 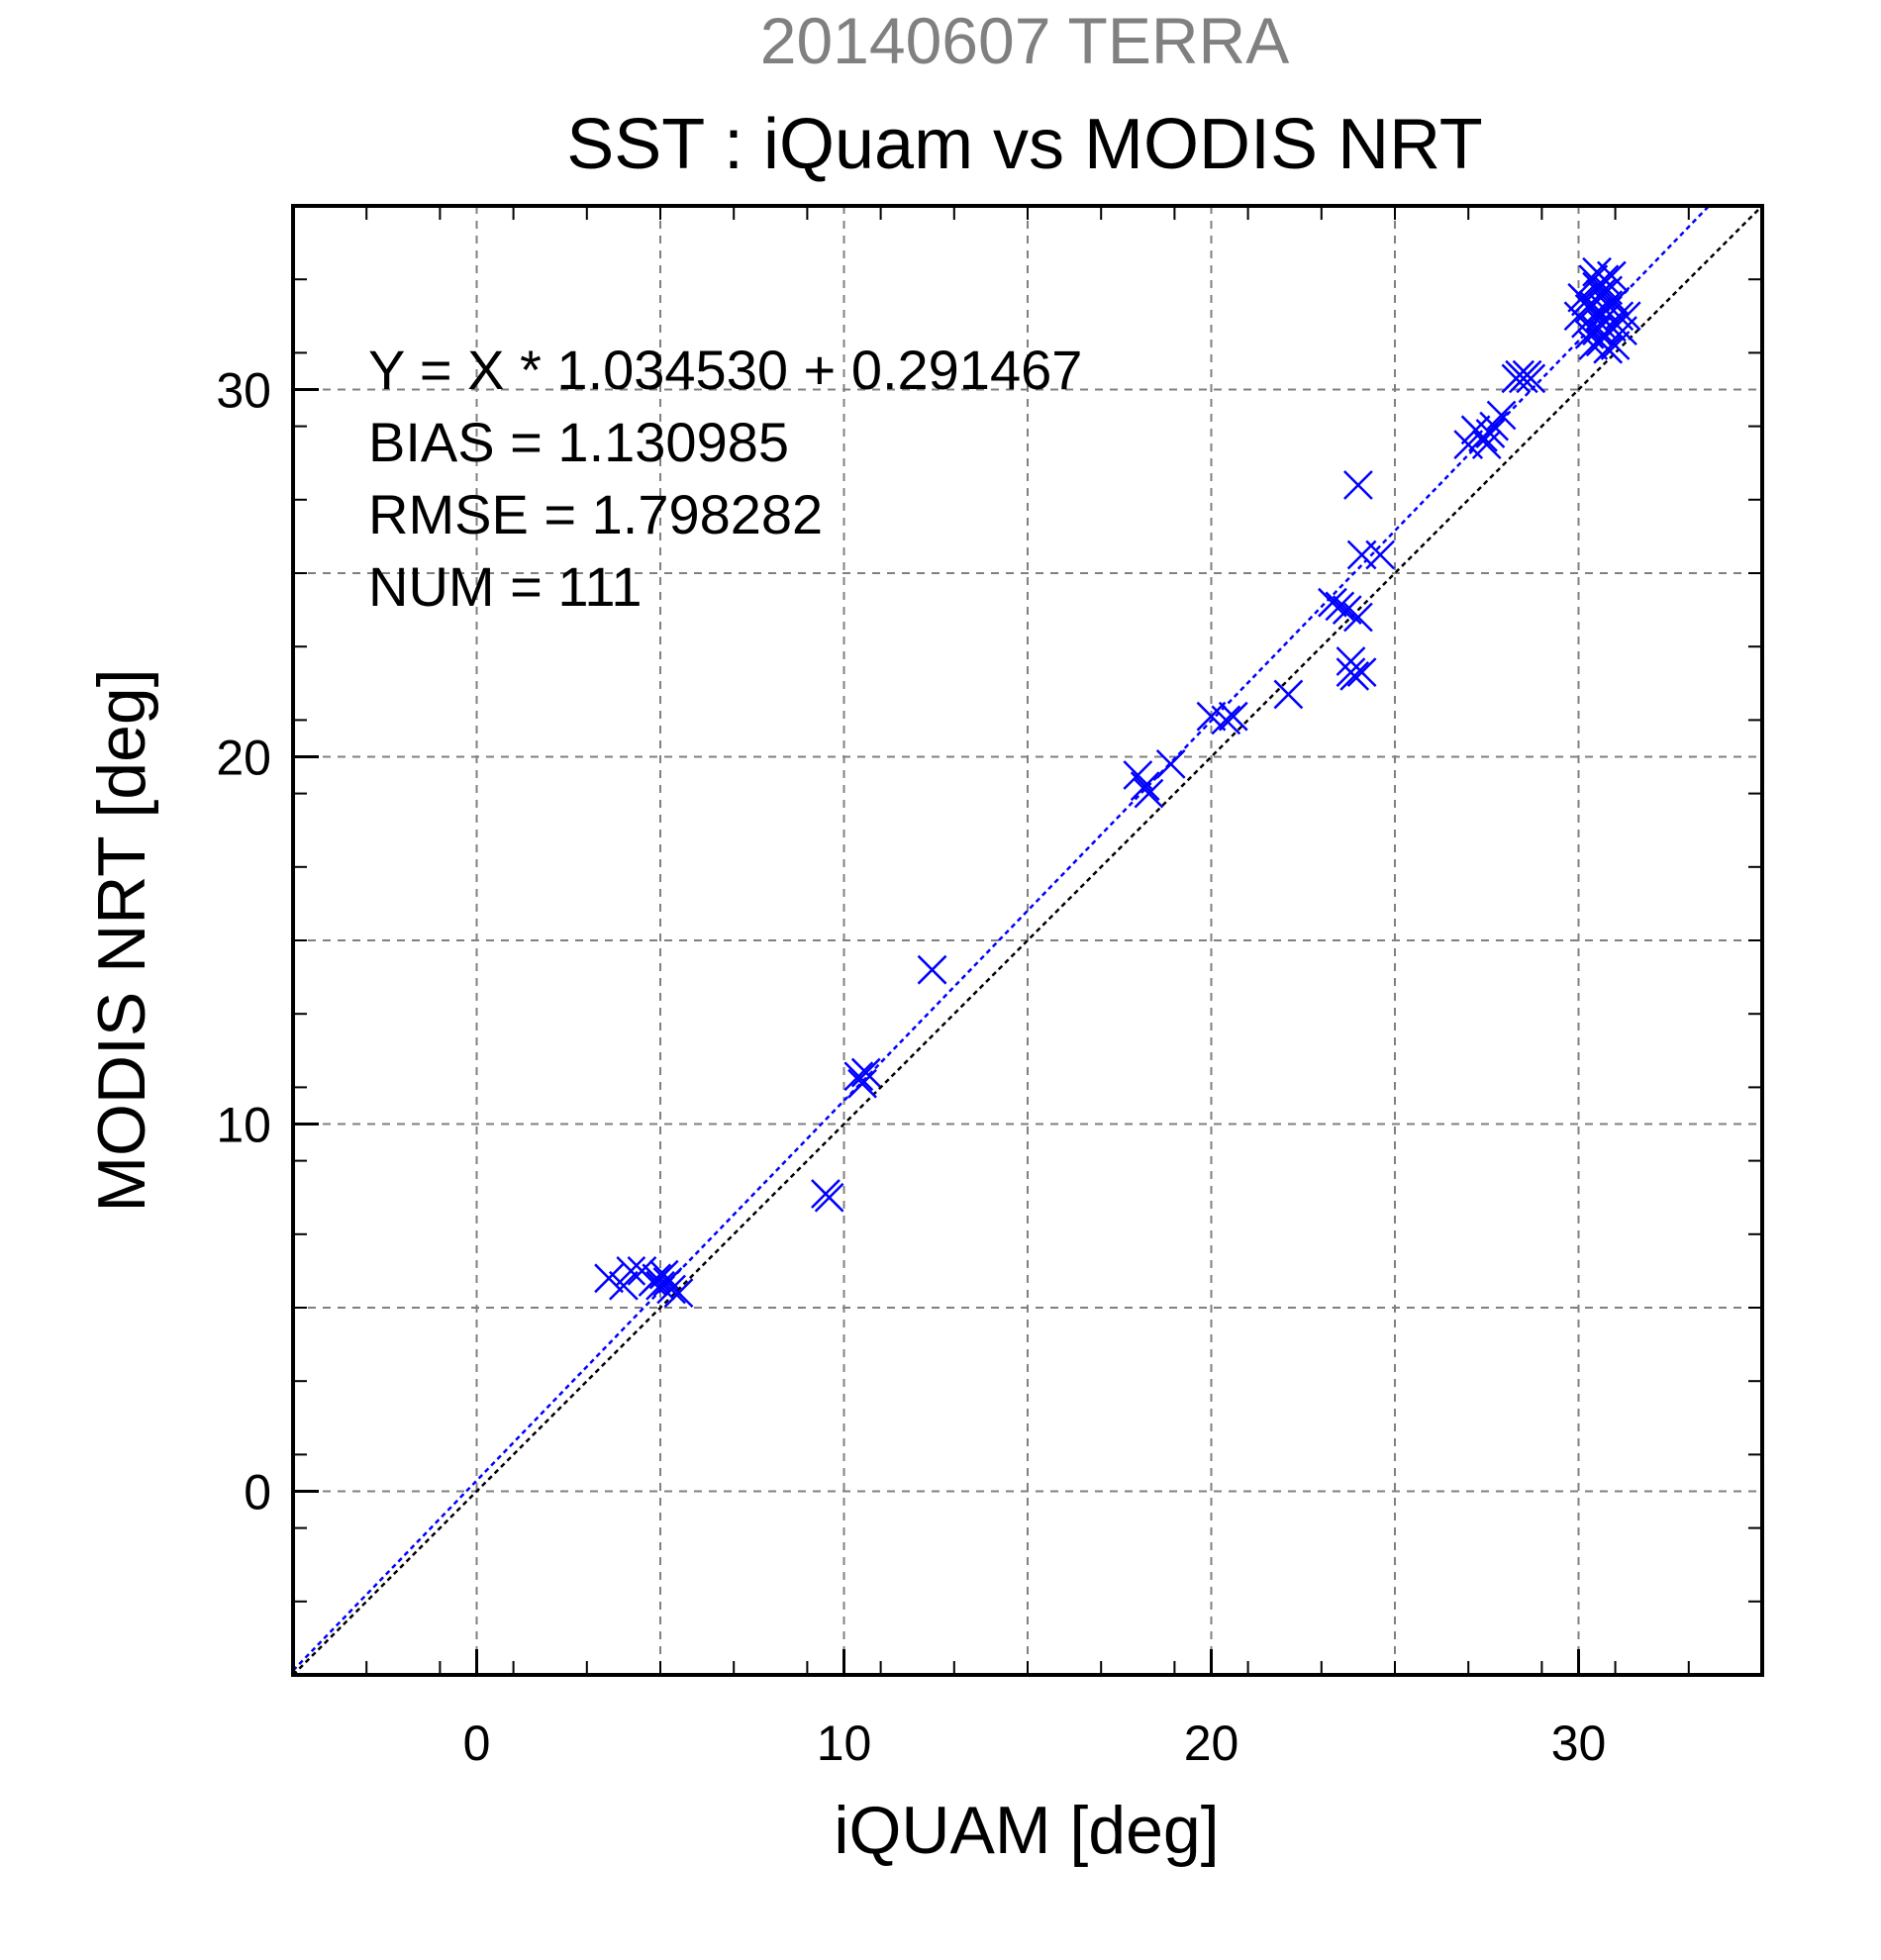 I want to click on x-axis-label: iQUAM [deg], so click(x=1026, y=1830).